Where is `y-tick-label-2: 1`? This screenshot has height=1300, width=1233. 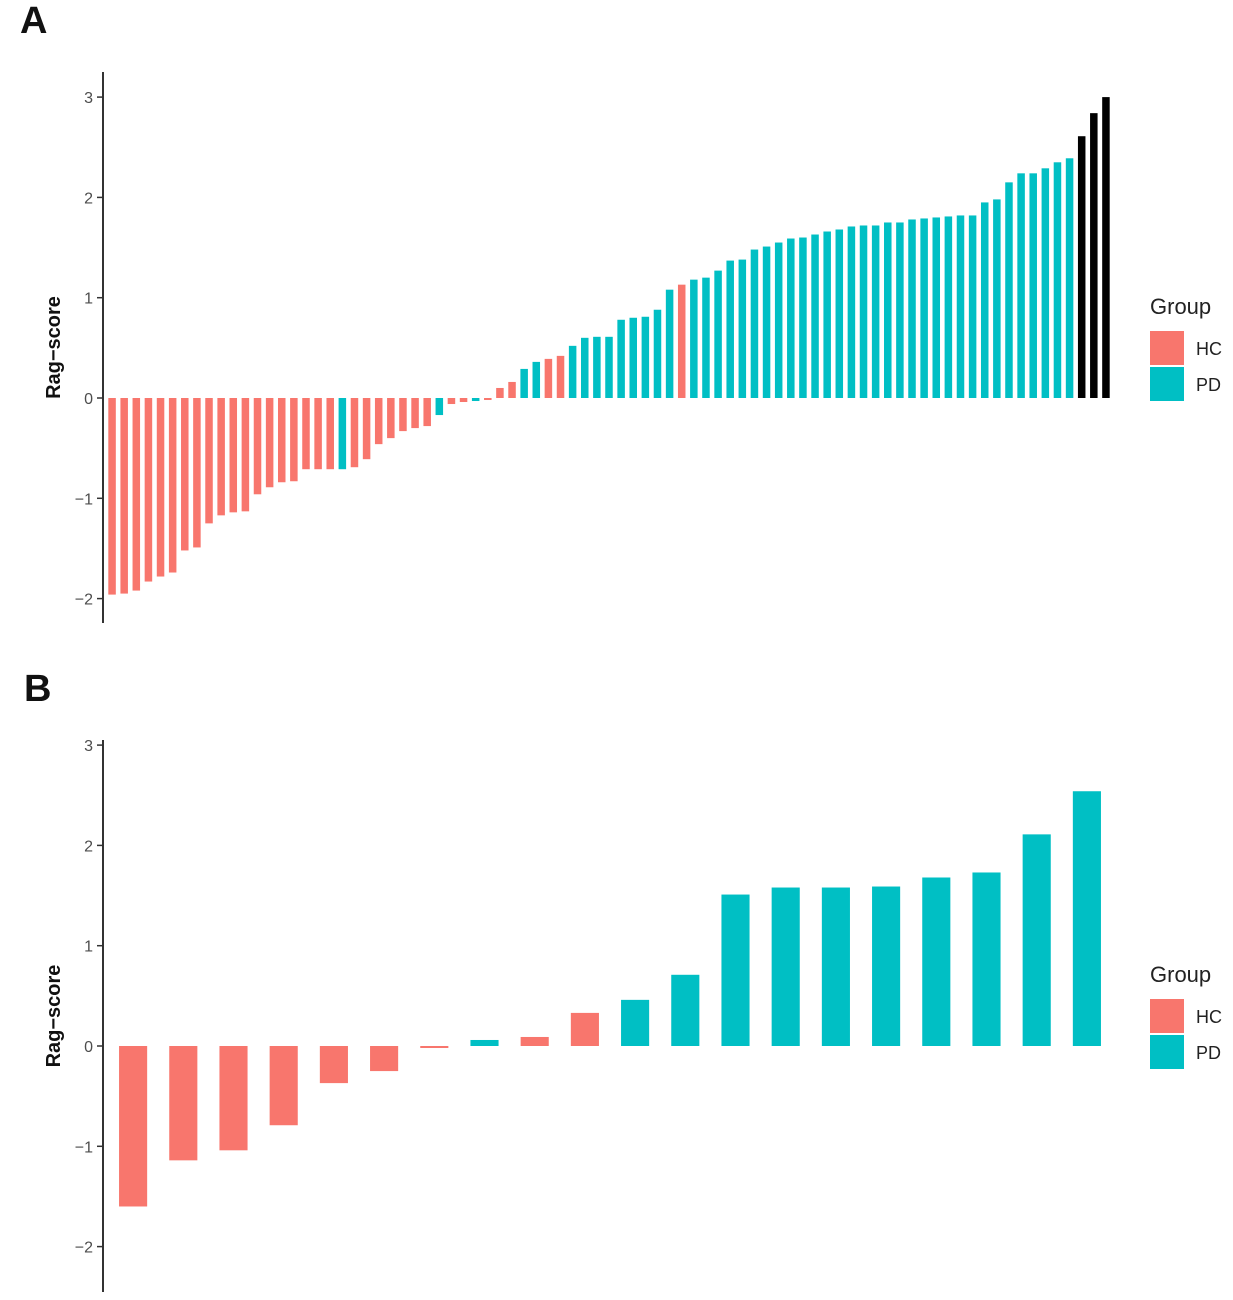
y-tick-label-2: 1 is located at coordinates (88, 299).